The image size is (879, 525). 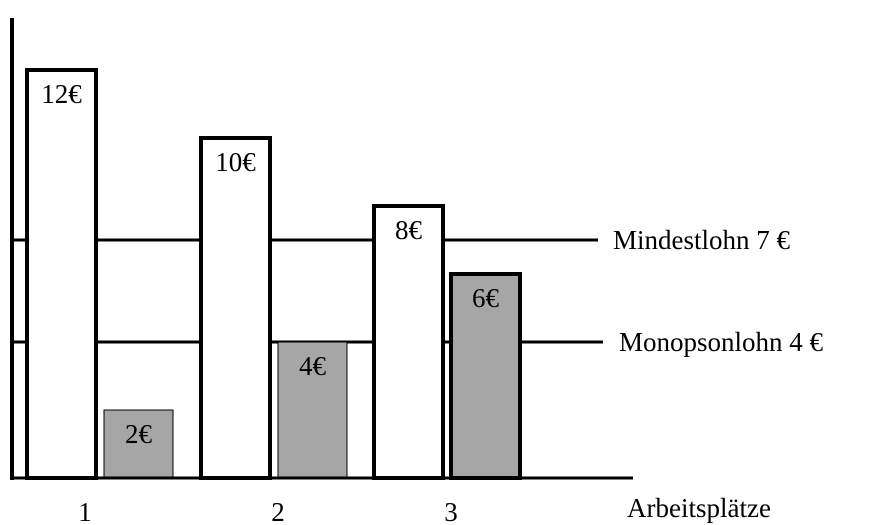 I want to click on x-tick-label: 1, so click(x=85, y=511).